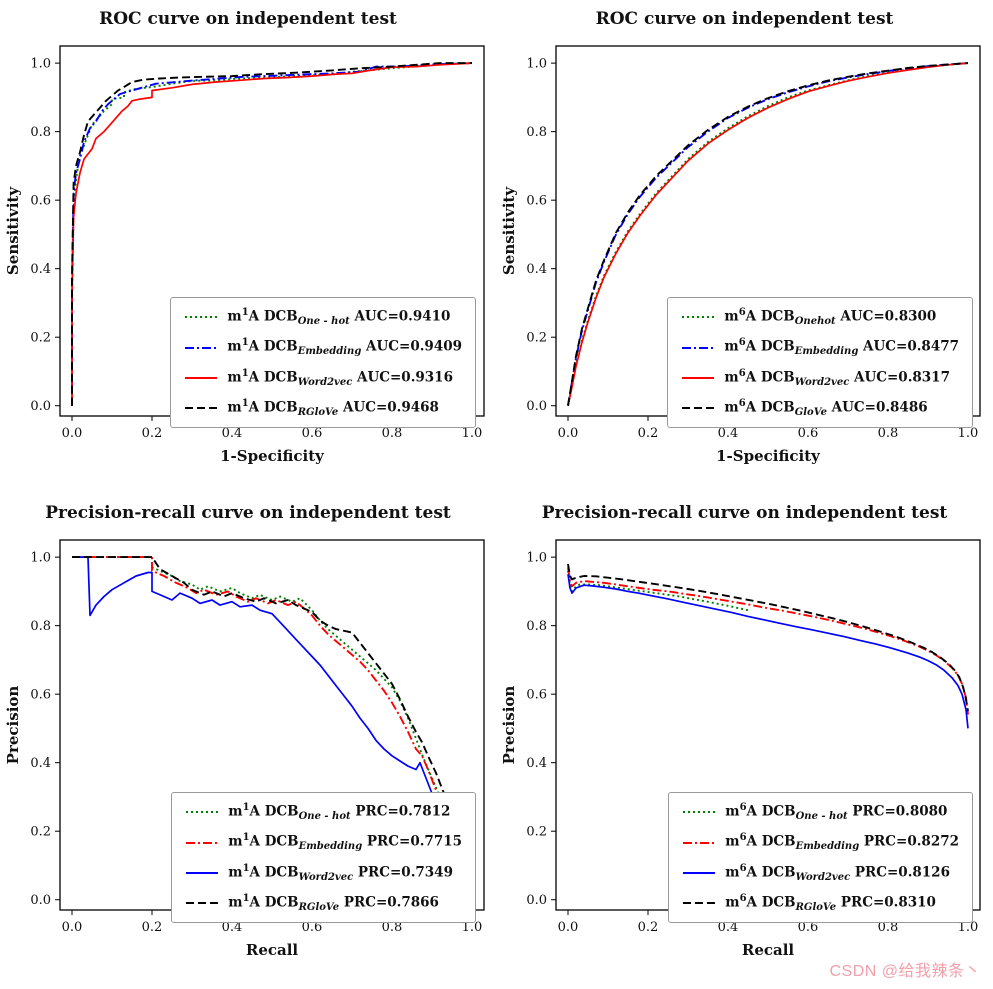  I want to click on legend-label: m1A DCBOne - hot AUC=0.9410, so click(339, 317).